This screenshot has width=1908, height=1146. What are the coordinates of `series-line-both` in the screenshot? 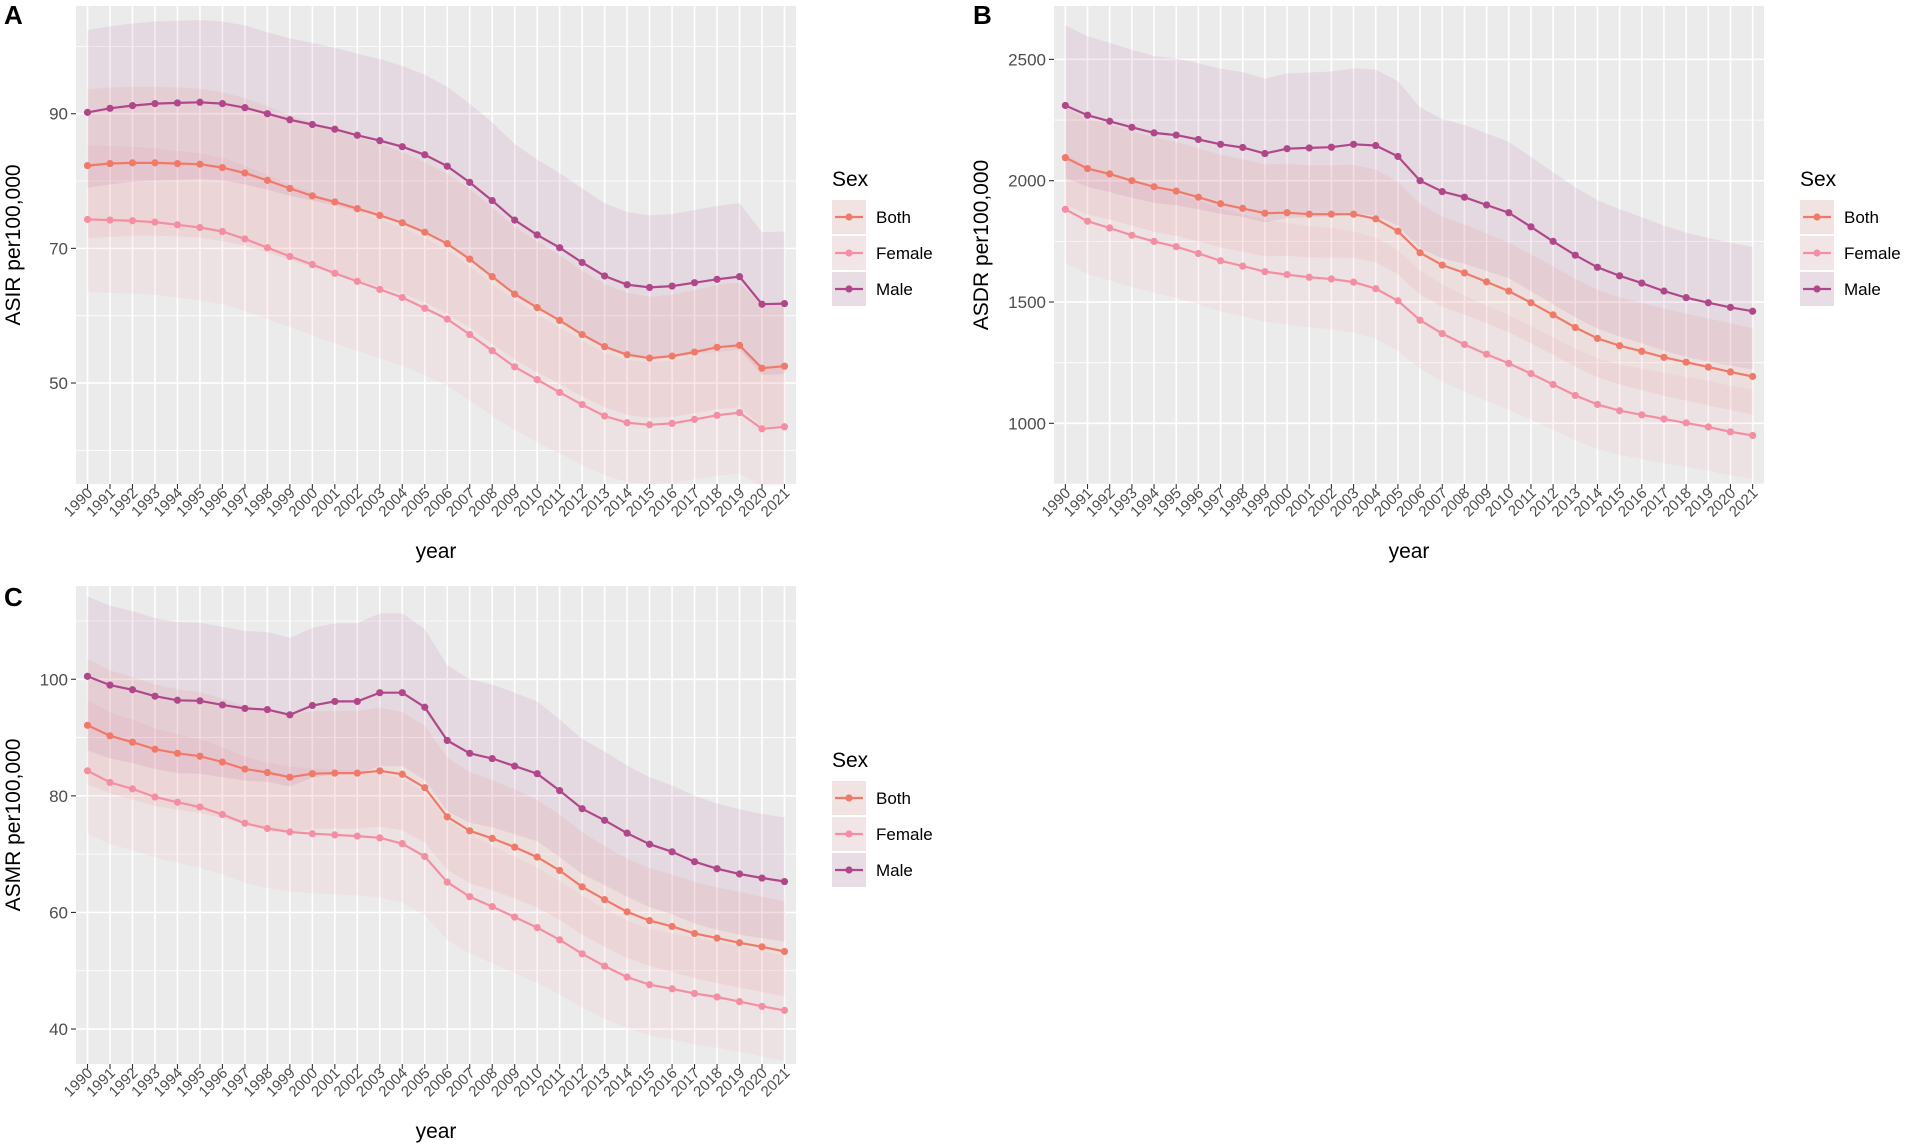 It's located at (1408, 267).